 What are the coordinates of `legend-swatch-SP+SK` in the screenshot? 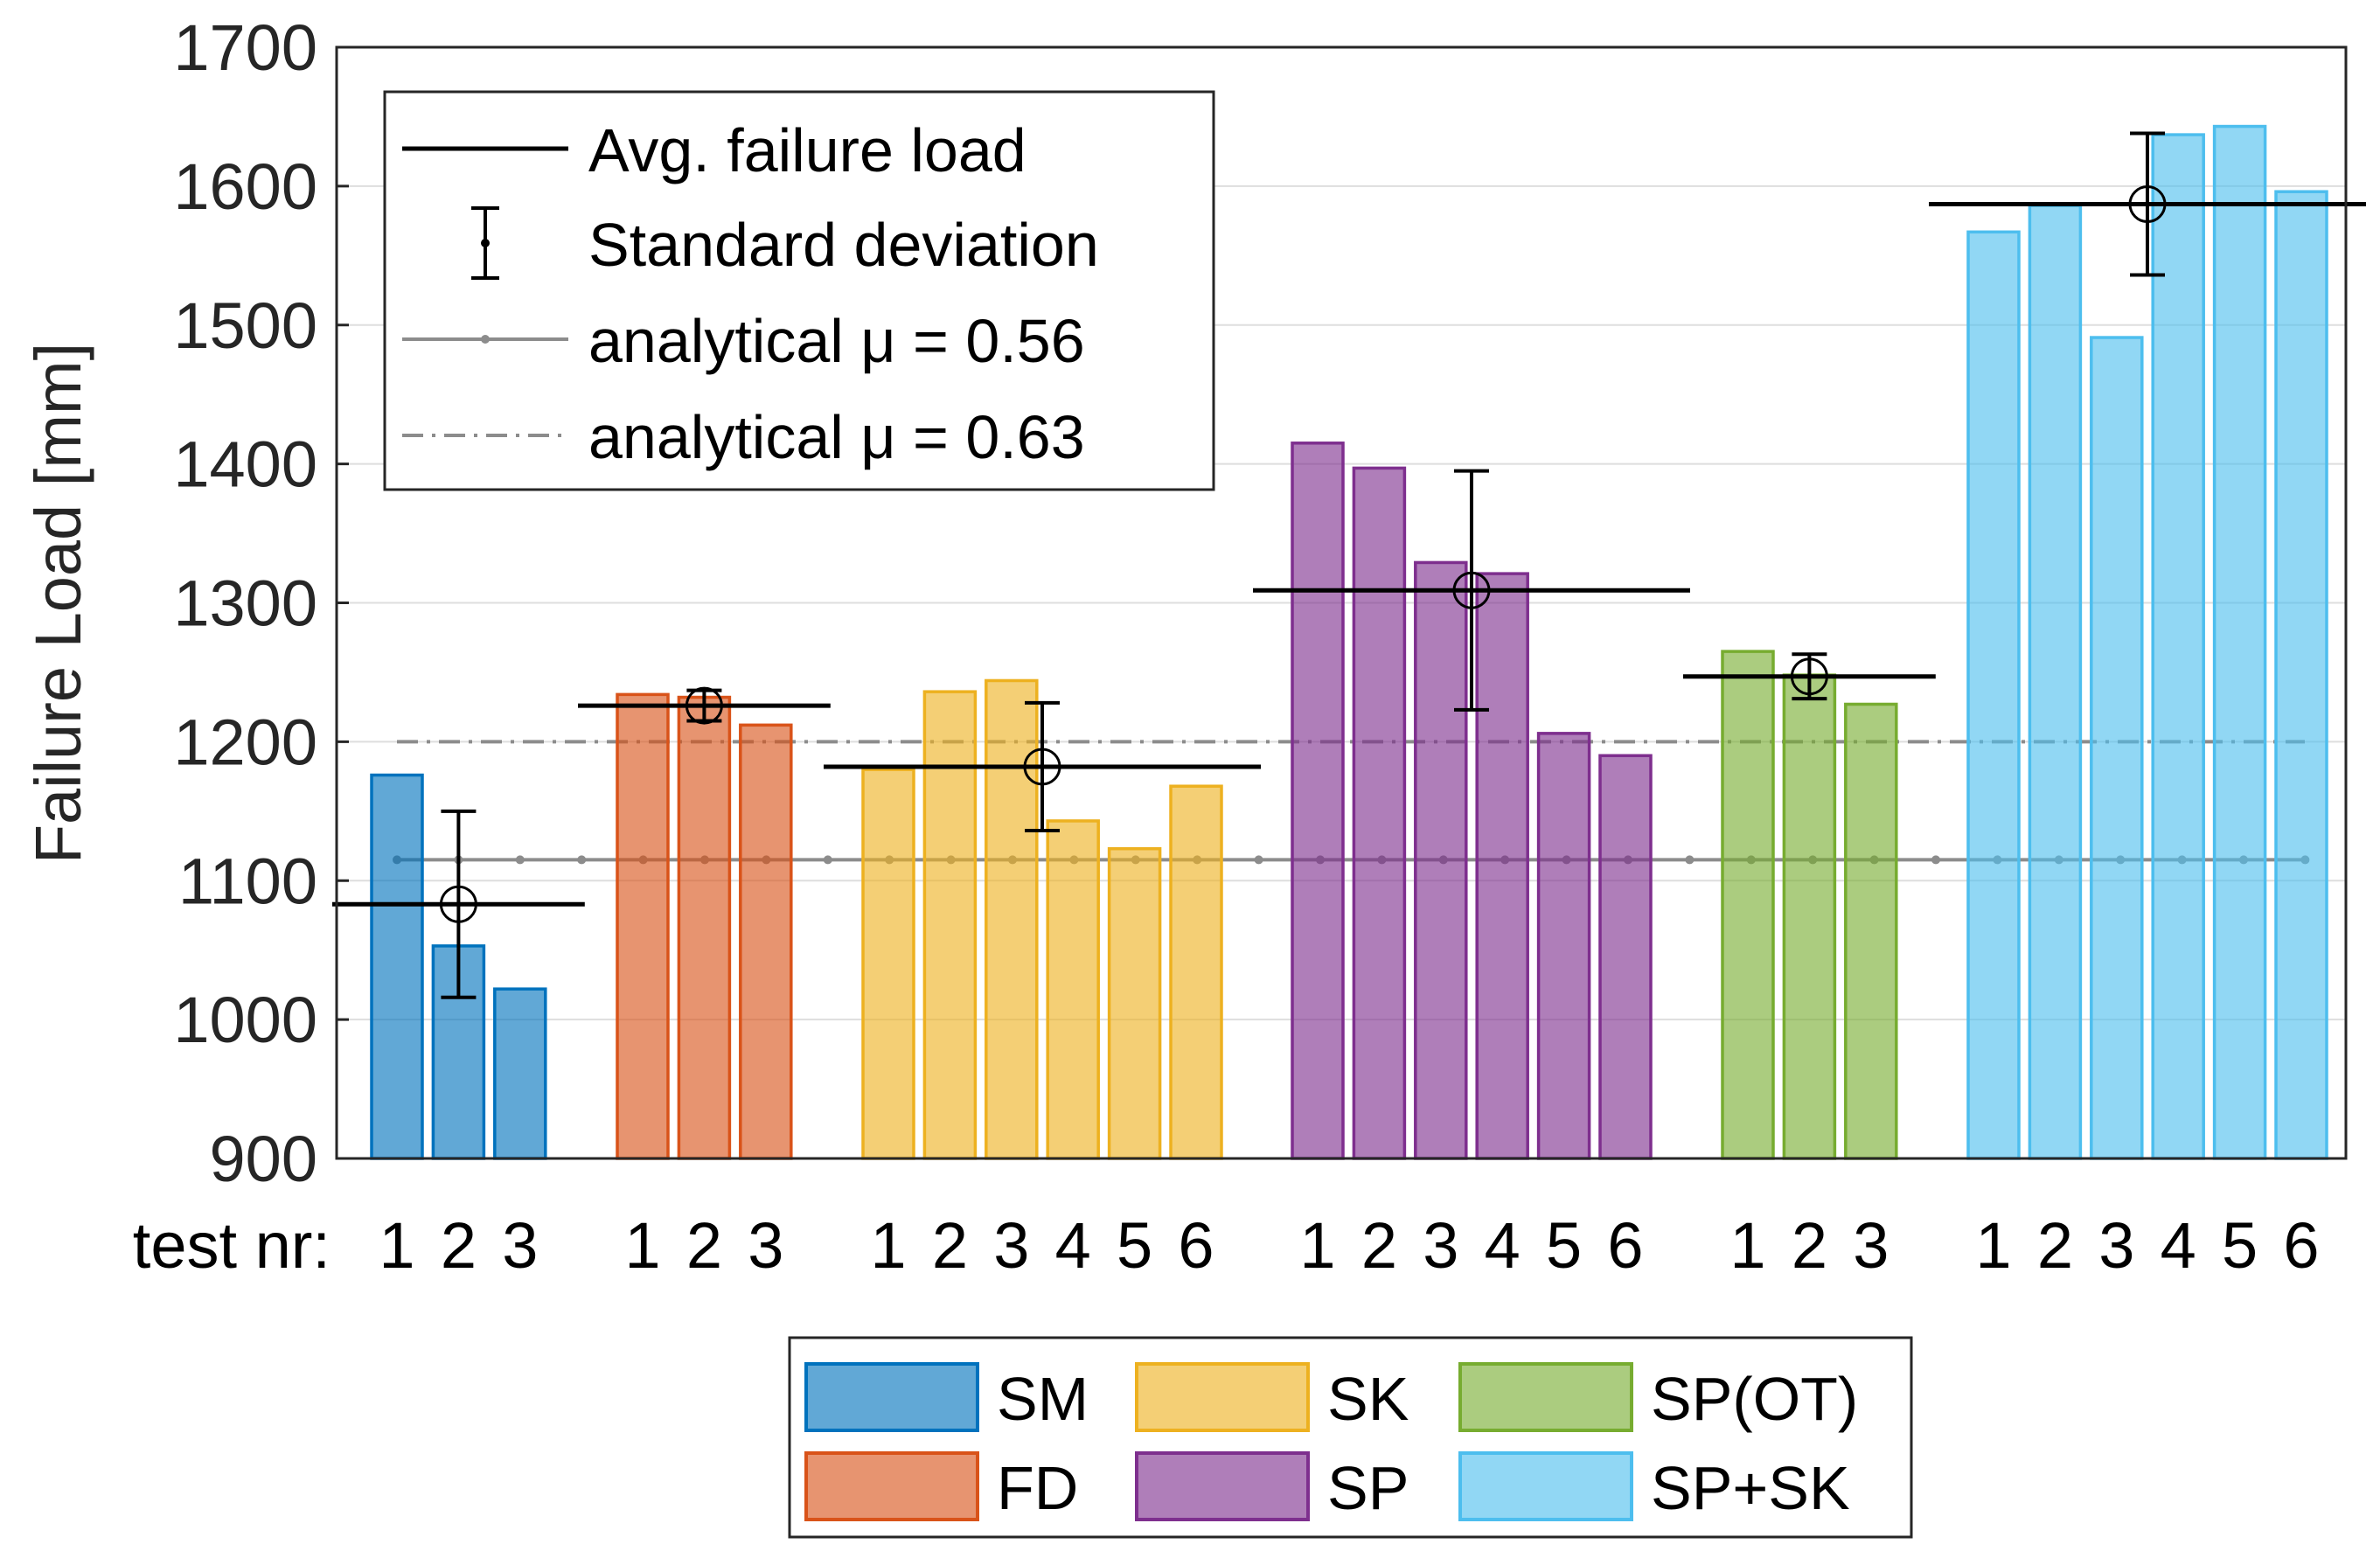 It's located at (1545, 1486).